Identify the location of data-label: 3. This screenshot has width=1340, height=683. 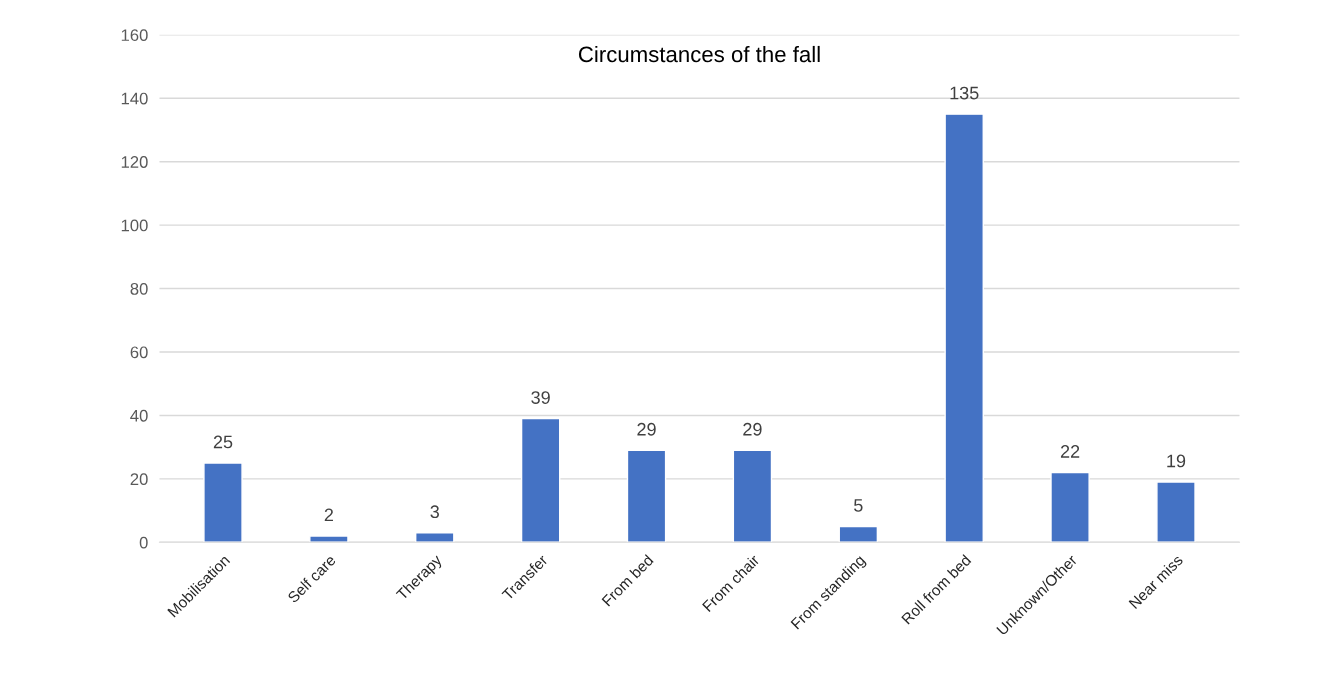
(434, 512).